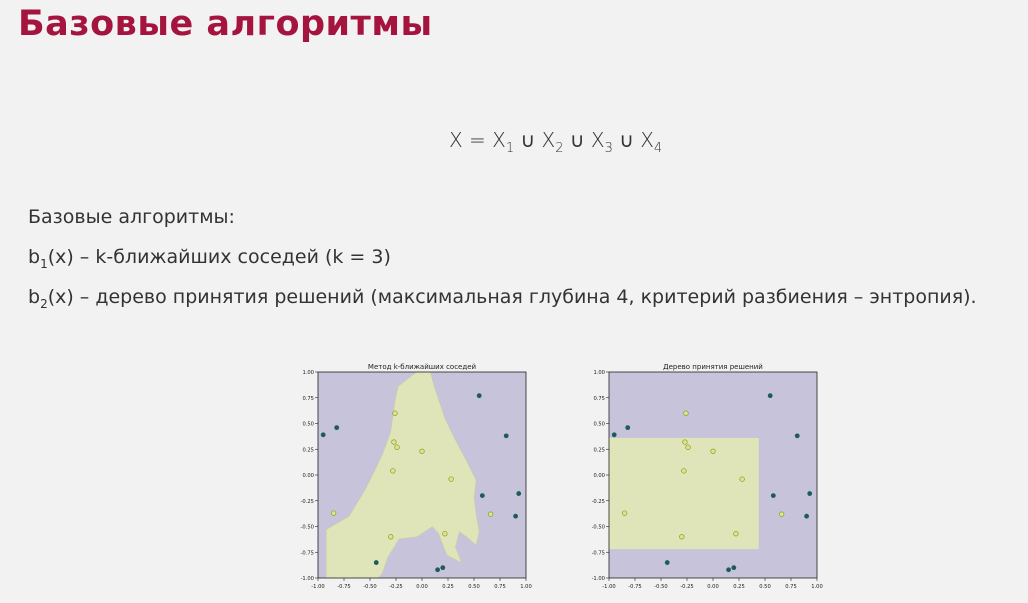  I want to click on algo-description: (x) – k-ближайших соседей (k = 3), so click(219, 257).